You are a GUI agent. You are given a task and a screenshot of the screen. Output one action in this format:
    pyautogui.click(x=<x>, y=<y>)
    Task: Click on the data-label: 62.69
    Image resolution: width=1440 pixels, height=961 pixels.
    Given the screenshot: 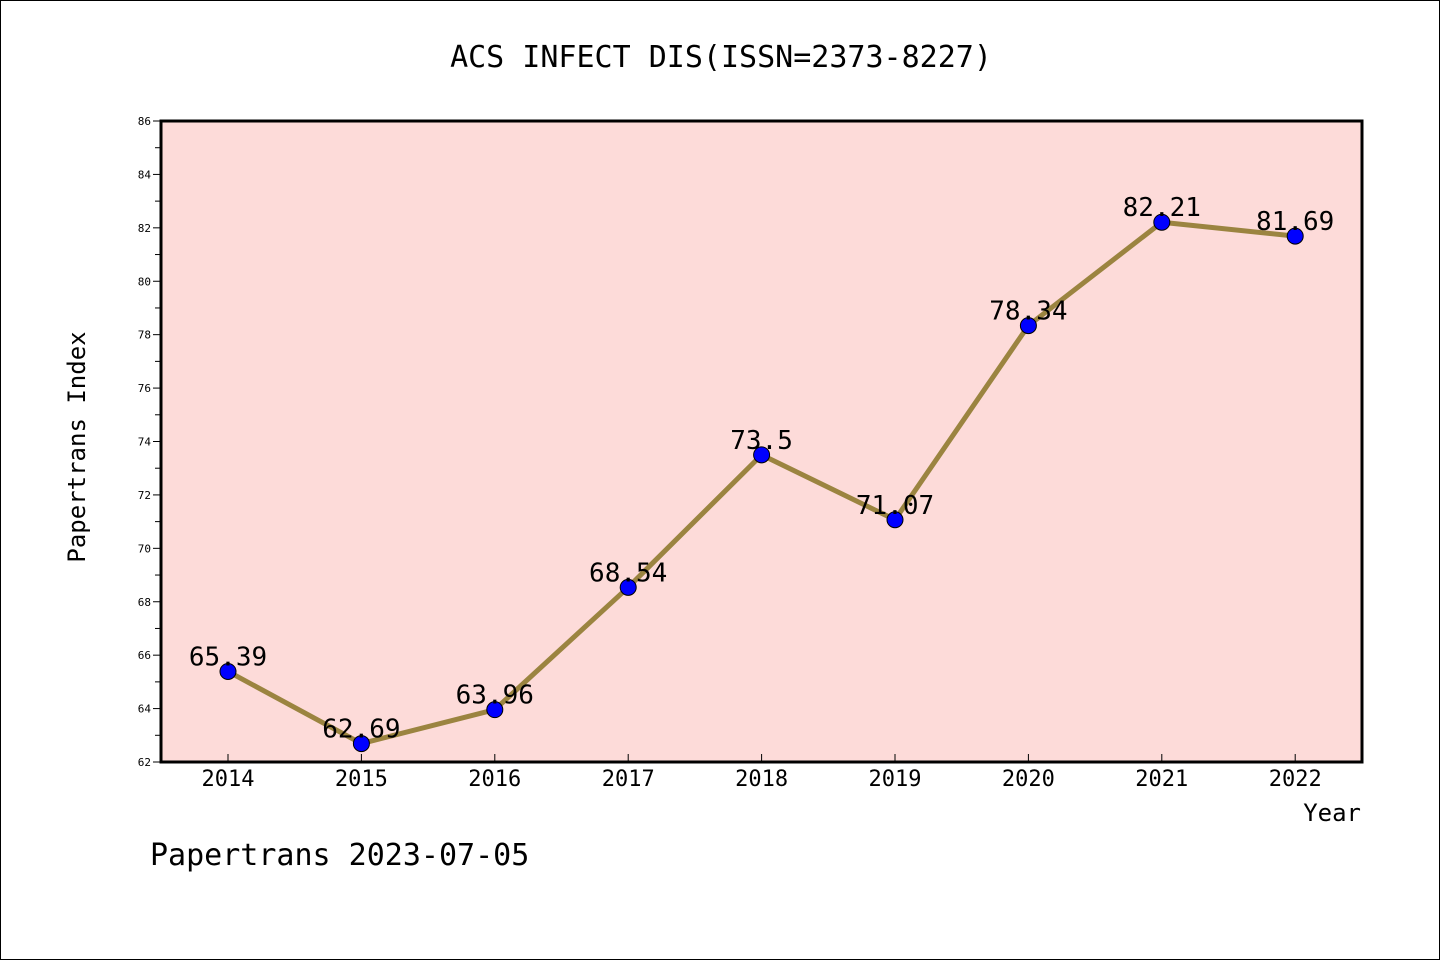 What is the action you would take?
    pyautogui.click(x=361, y=730)
    